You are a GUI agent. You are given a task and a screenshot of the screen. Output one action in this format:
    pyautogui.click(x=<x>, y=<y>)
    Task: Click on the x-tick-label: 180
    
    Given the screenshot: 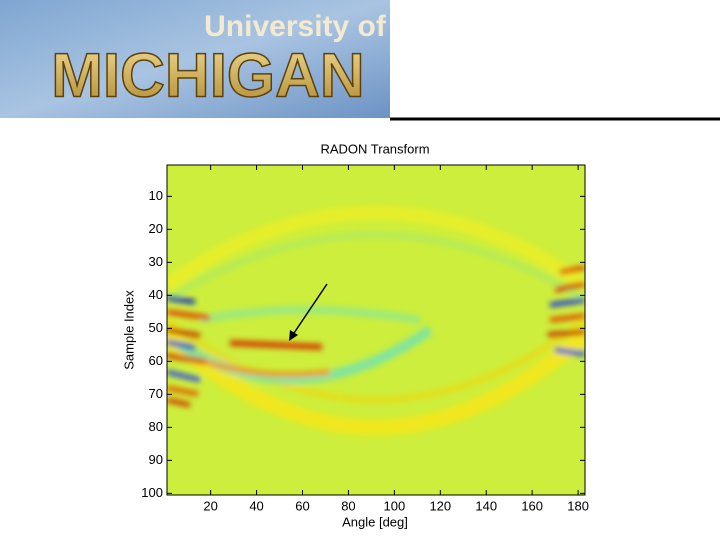 What is the action you would take?
    pyautogui.click(x=578, y=505)
    